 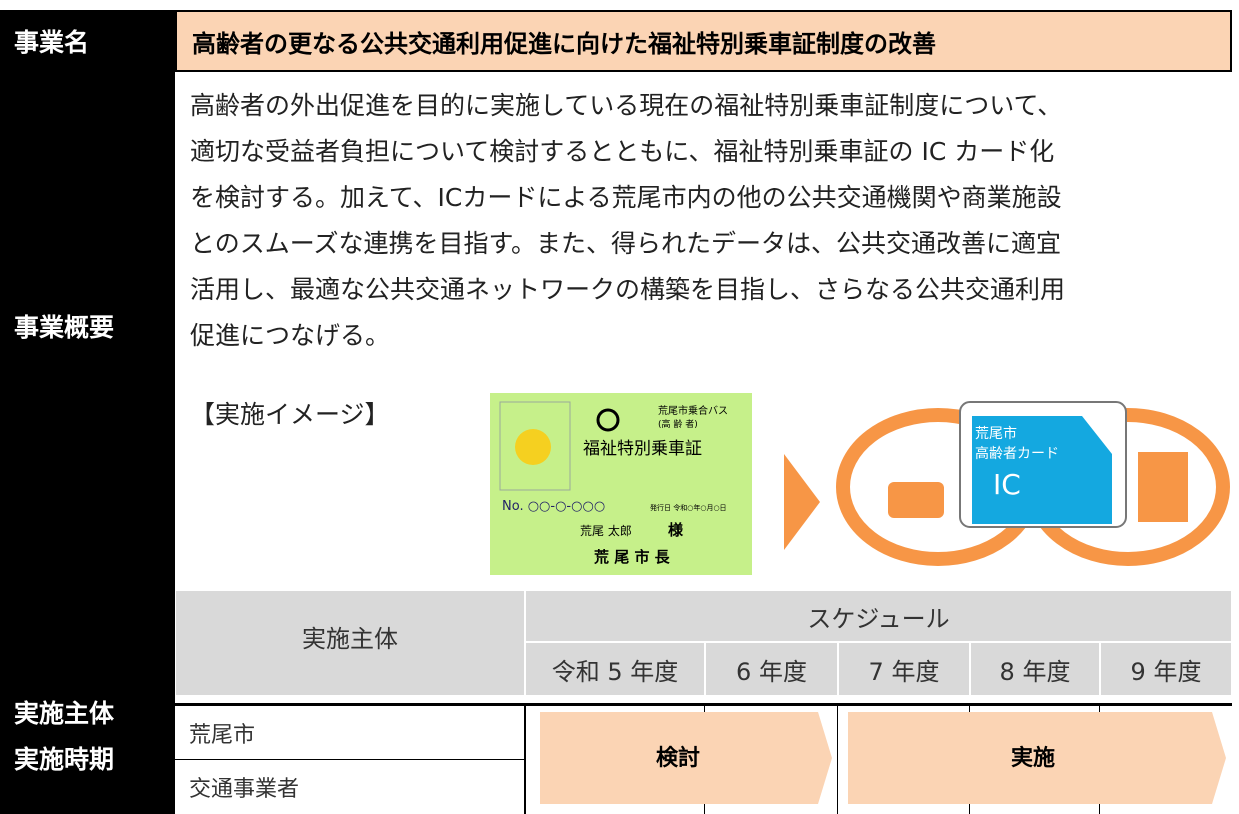 What do you see at coordinates (996, 433) in the screenshot?
I see `ic-city: 荒尾市` at bounding box center [996, 433].